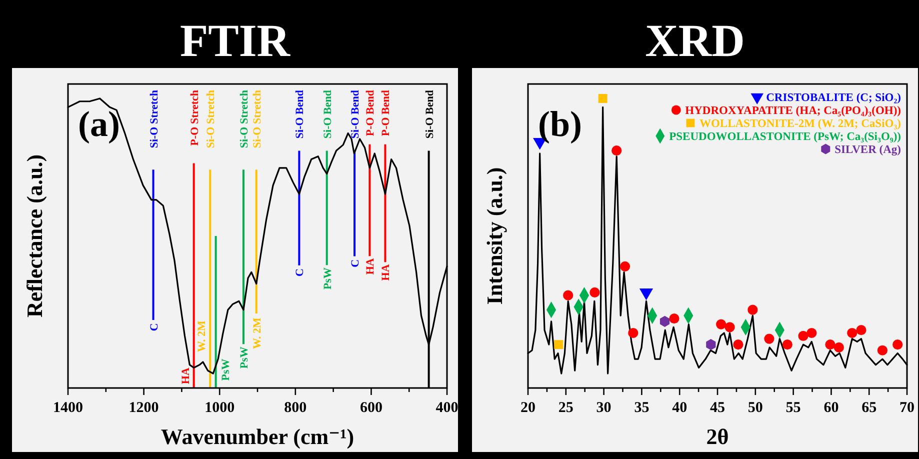 This screenshot has height=459, width=919. What do you see at coordinates (34, 236) in the screenshot?
I see `y-axis-title: Reflectance (a.u.)` at bounding box center [34, 236].